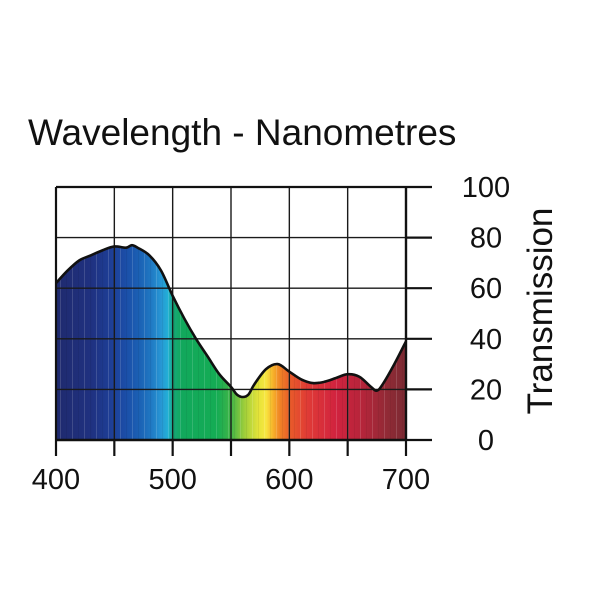  I want to click on y-axis-label: Transmission, so click(540, 311).